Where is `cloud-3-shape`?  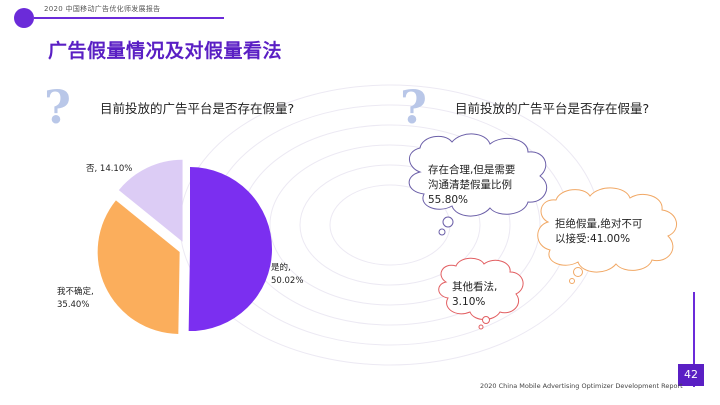 cloud-3-shape is located at coordinates (481, 293).